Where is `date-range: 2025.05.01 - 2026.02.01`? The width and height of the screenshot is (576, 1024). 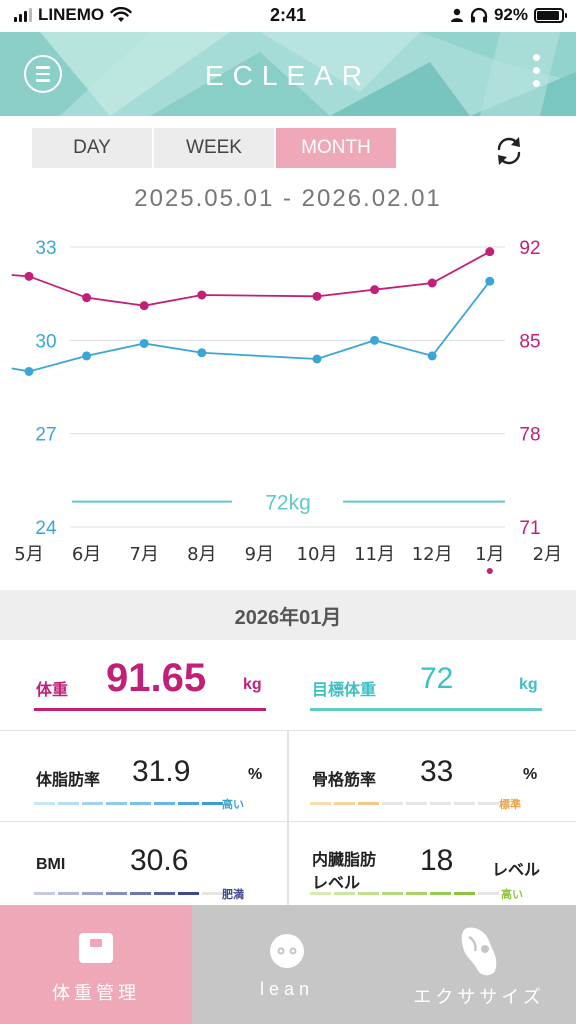
date-range: 2025.05.01 - 2026.02.01 is located at coordinates (288, 198).